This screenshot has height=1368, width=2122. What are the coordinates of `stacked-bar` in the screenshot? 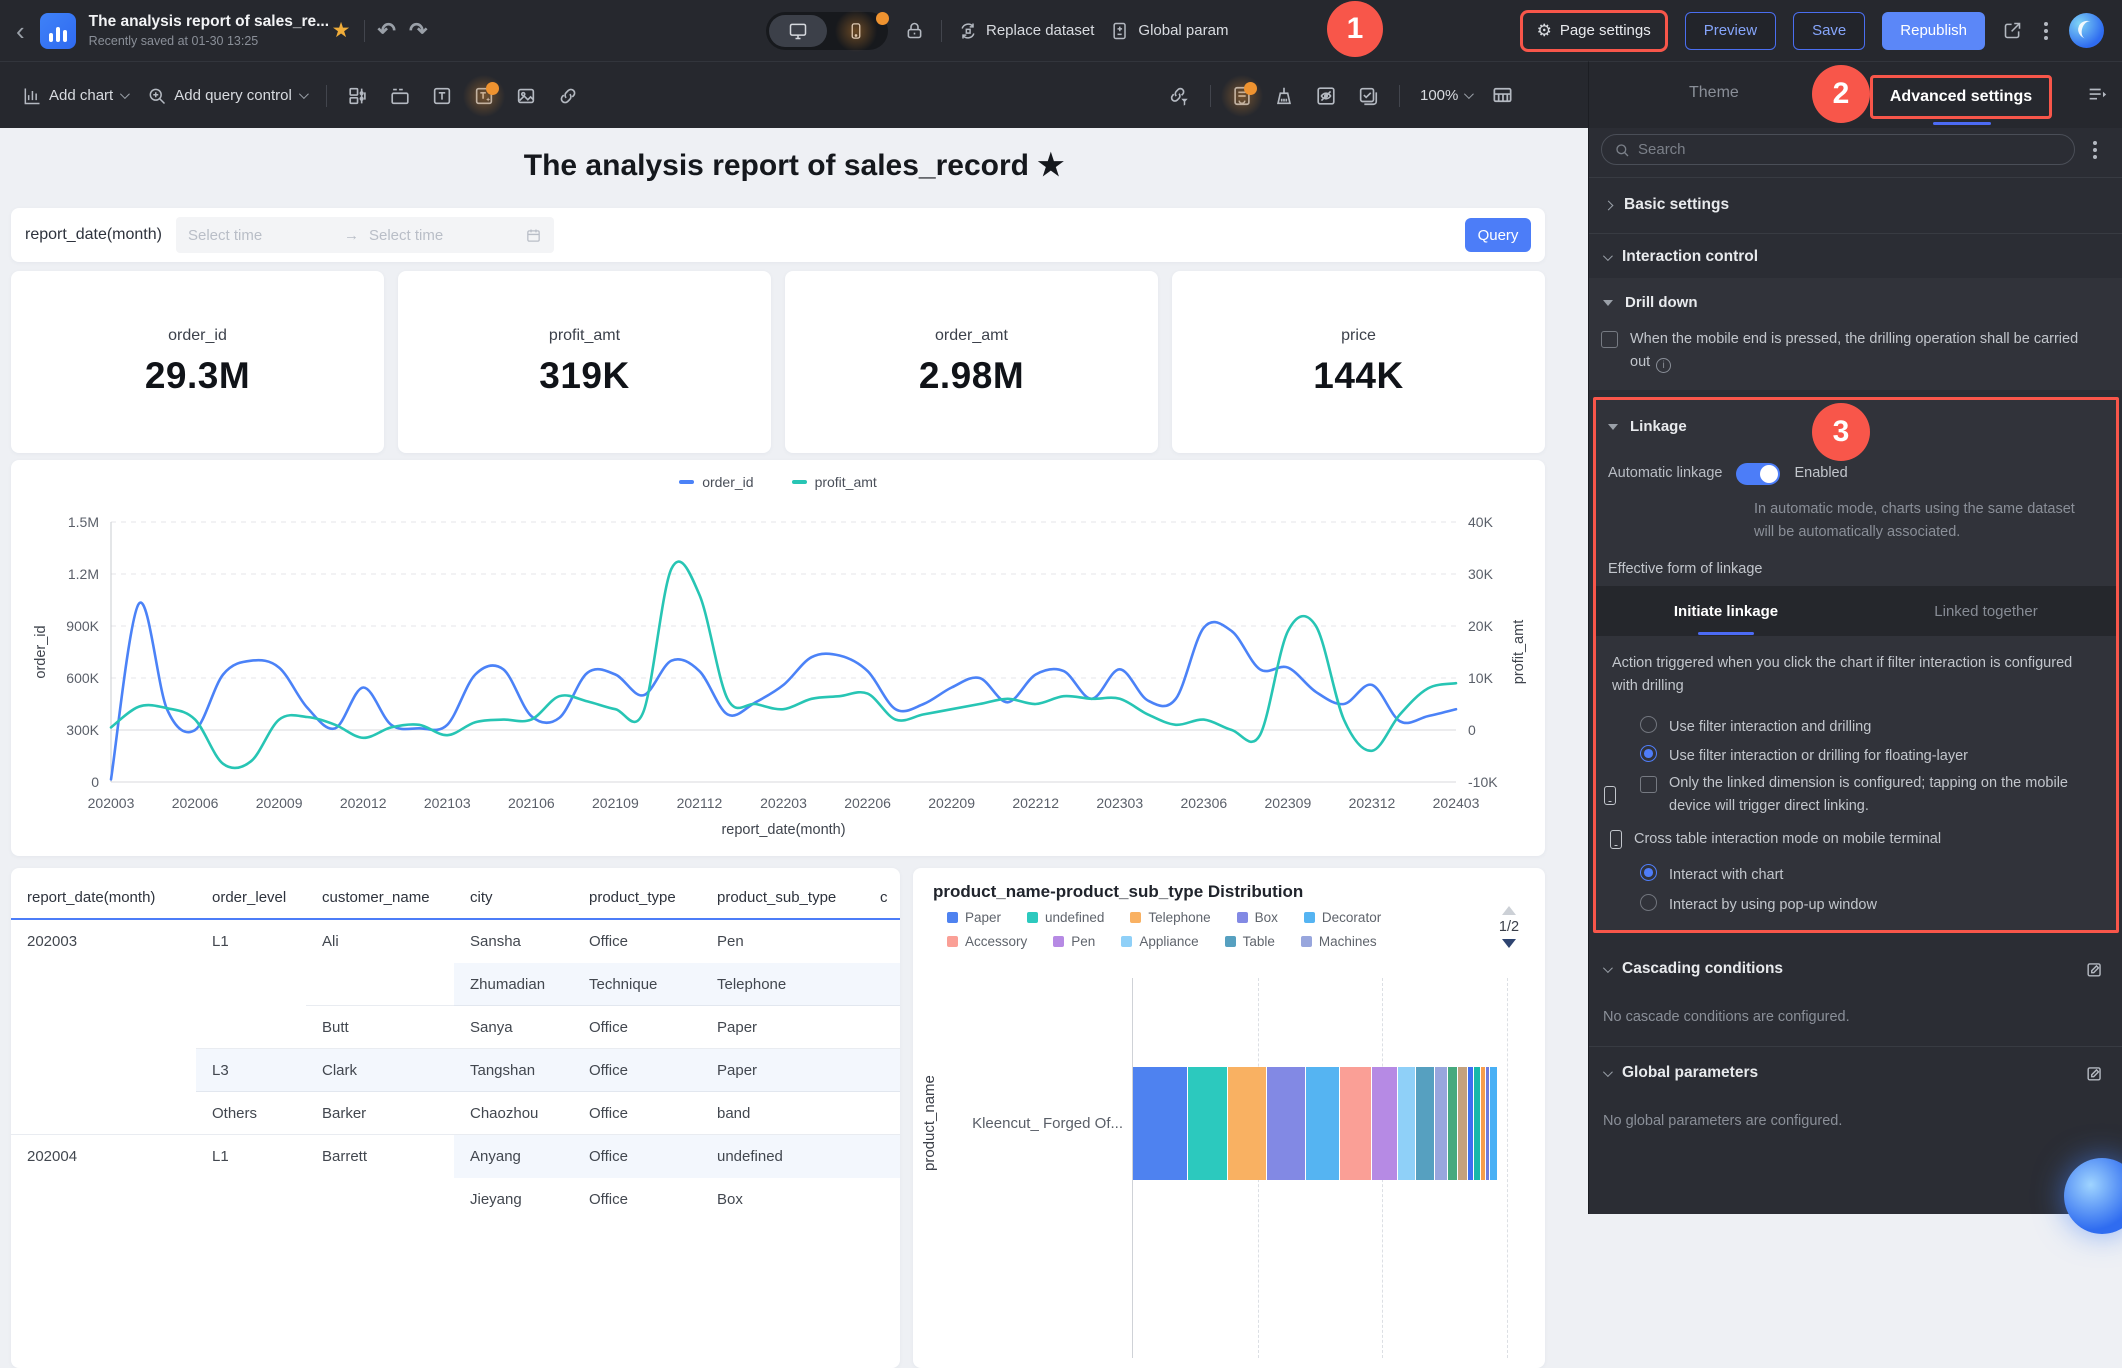 It's located at (1315, 1123).